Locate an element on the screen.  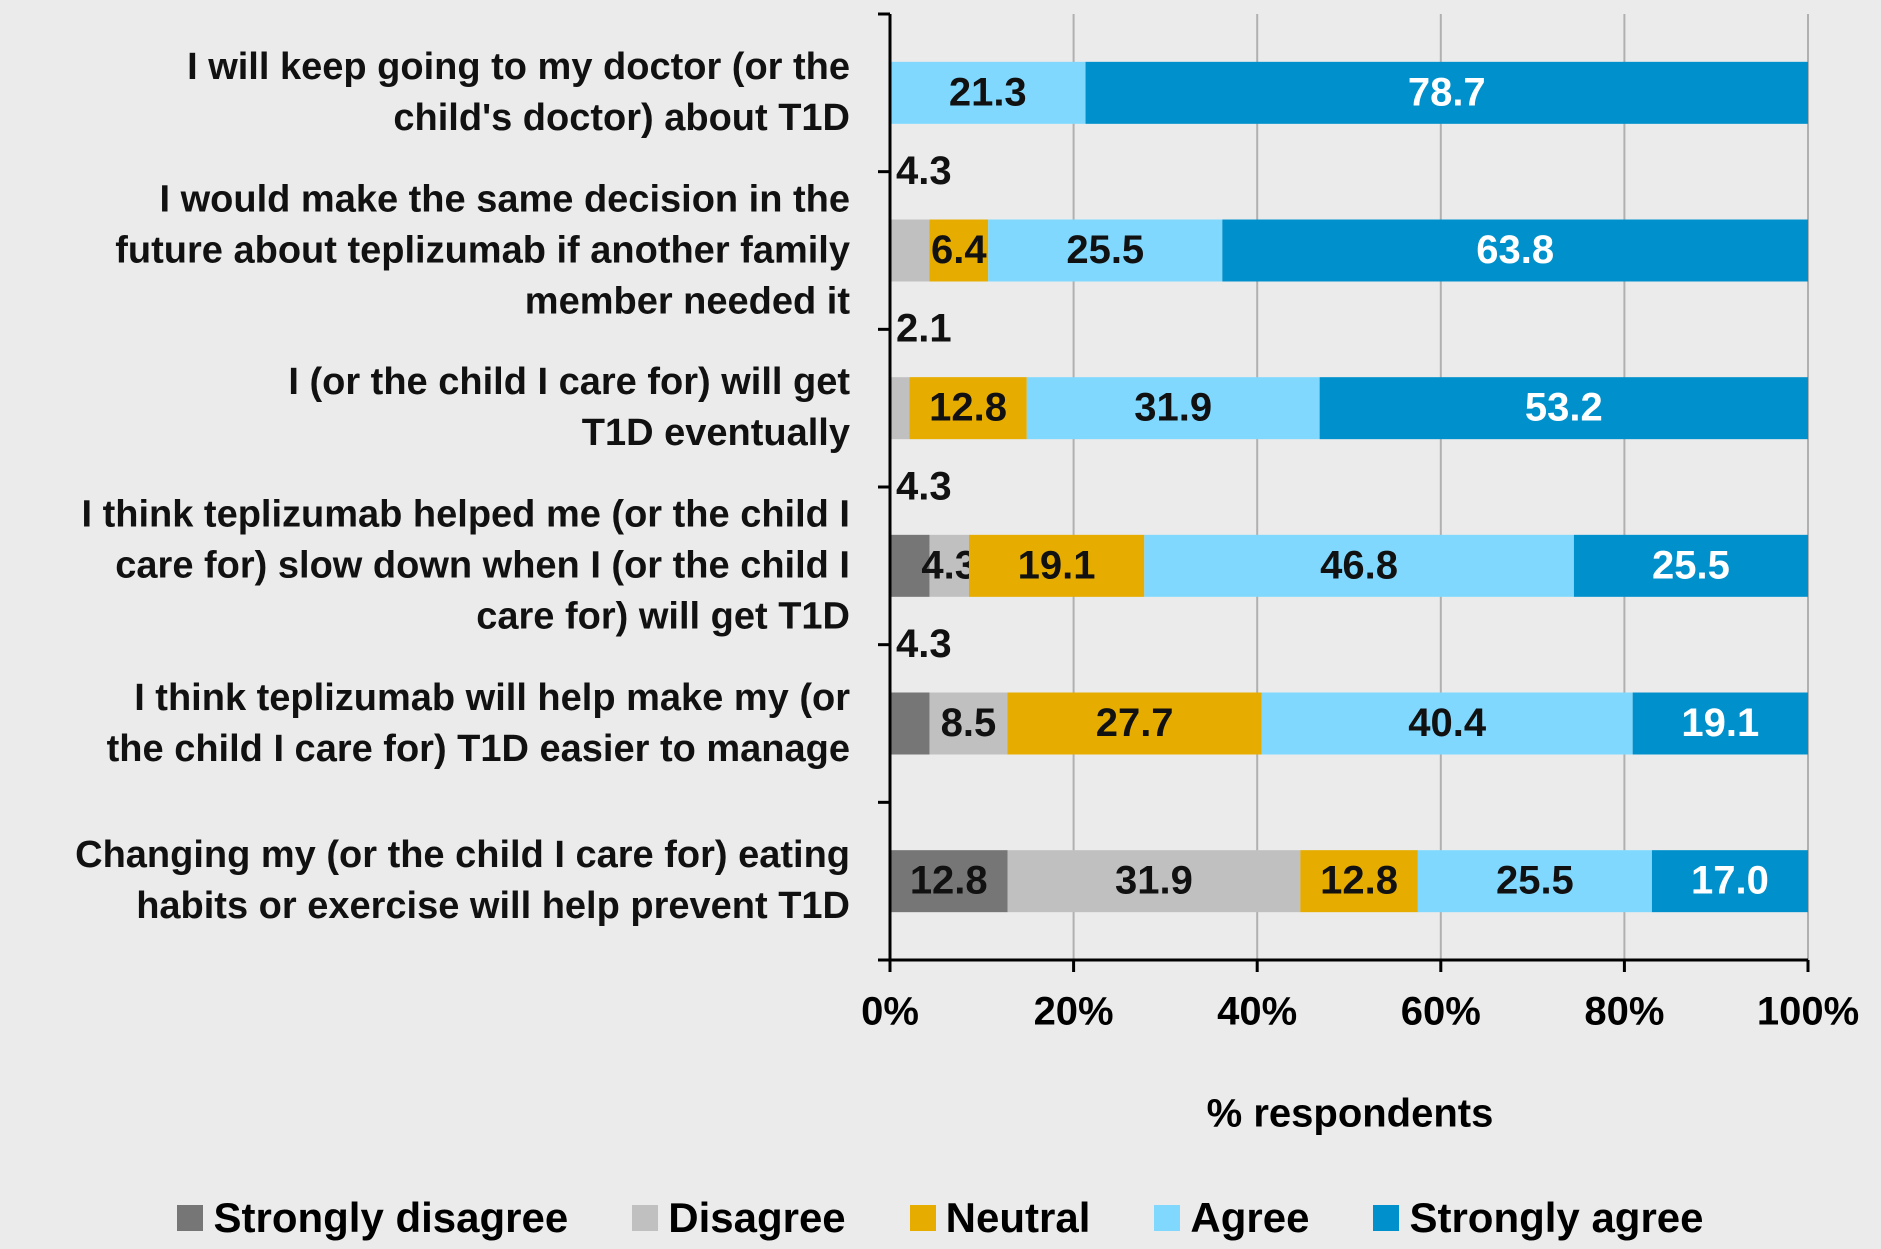
x-tick-label: 100% is located at coordinates (1808, 1012).